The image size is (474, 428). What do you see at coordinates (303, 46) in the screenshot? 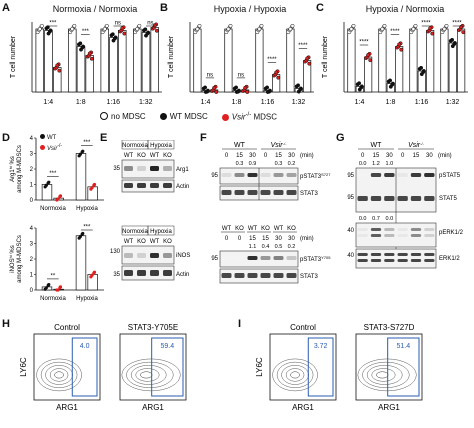
I see `sig-label: ****` at bounding box center [303, 46].